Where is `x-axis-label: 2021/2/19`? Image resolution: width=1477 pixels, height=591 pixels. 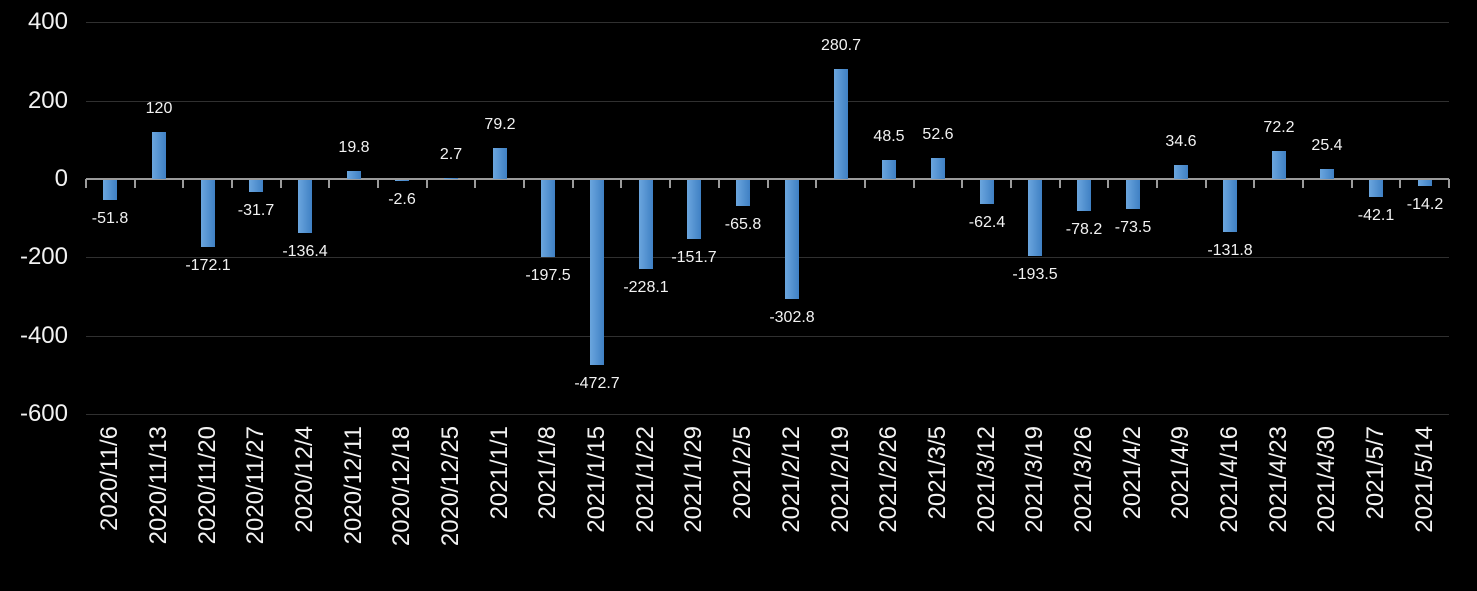
x-axis-label: 2021/2/19 is located at coordinates (841, 479).